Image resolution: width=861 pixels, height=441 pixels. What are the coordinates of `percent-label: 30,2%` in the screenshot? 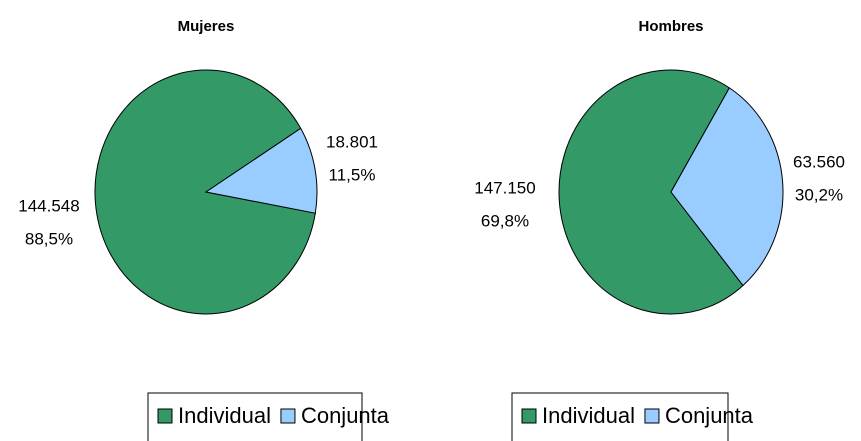 It's located at (819, 194).